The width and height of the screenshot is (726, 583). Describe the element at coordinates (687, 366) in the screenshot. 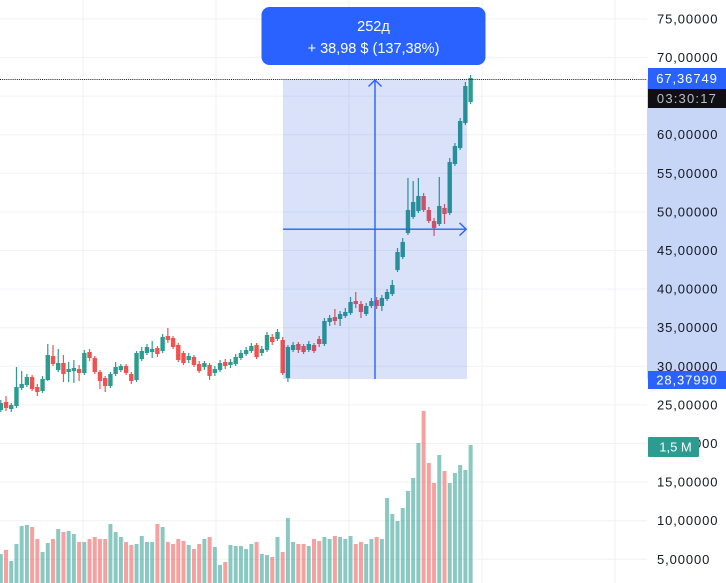

I see `svg-text: 30,00000` at that location.